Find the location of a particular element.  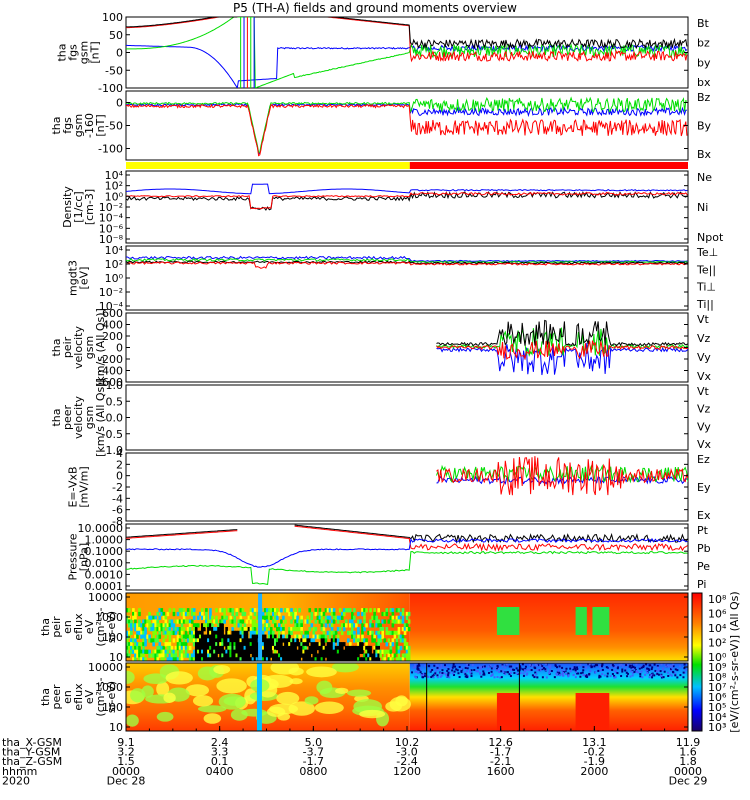

y-tick-label: 10 is located at coordinates (116, 657).